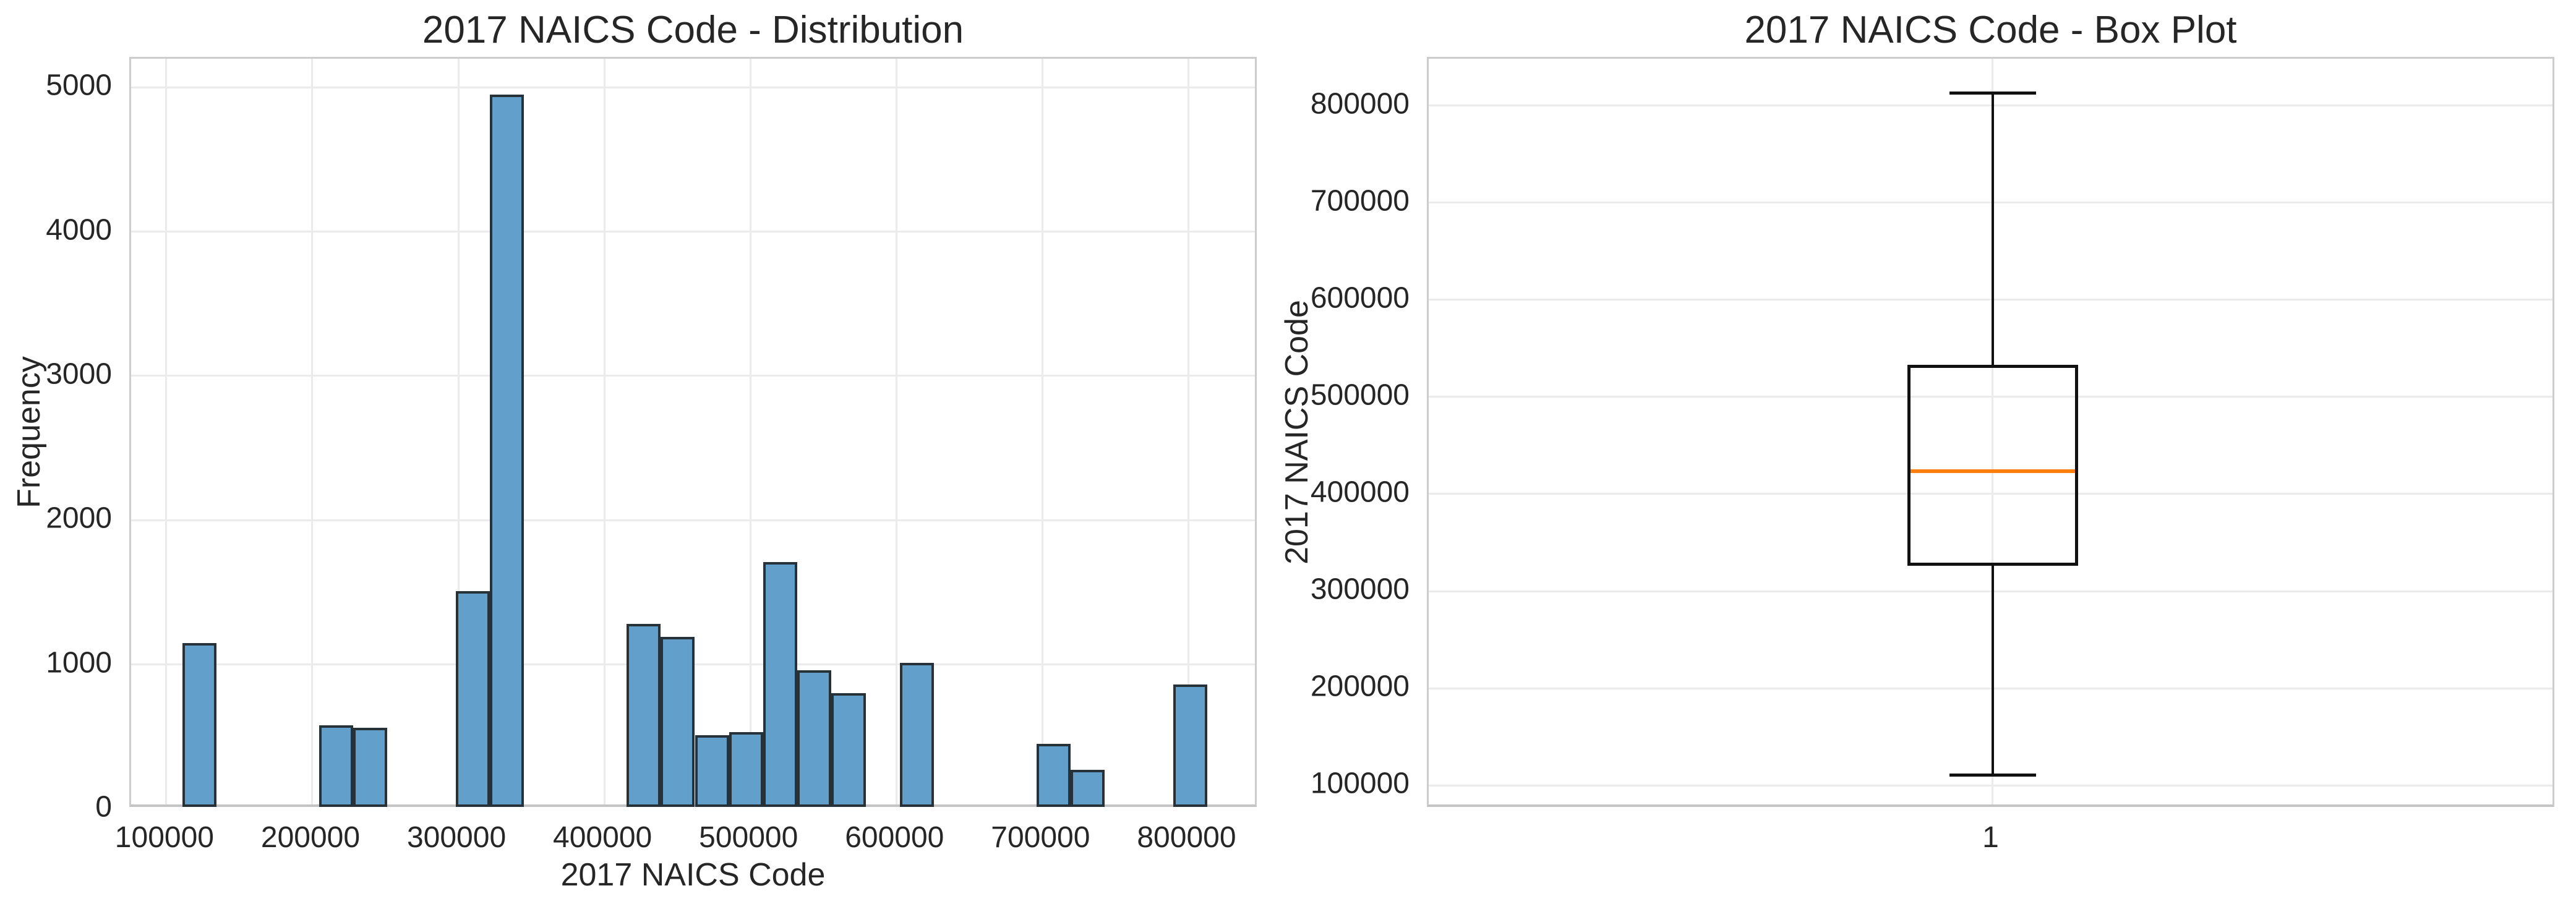 This screenshot has height=904, width=2576. I want to click on boxplot-y-tick-label: 600000, so click(1360, 298).